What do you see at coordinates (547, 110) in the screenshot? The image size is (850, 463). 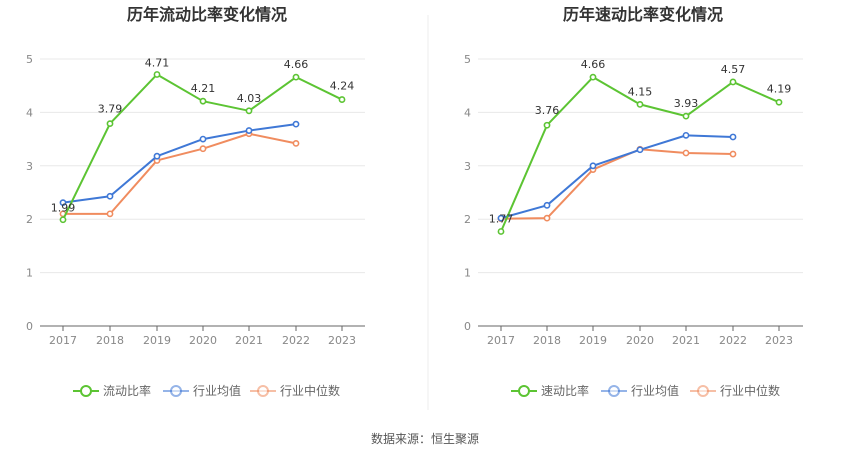 I see `chart-2-data-label: 3.76` at bounding box center [547, 110].